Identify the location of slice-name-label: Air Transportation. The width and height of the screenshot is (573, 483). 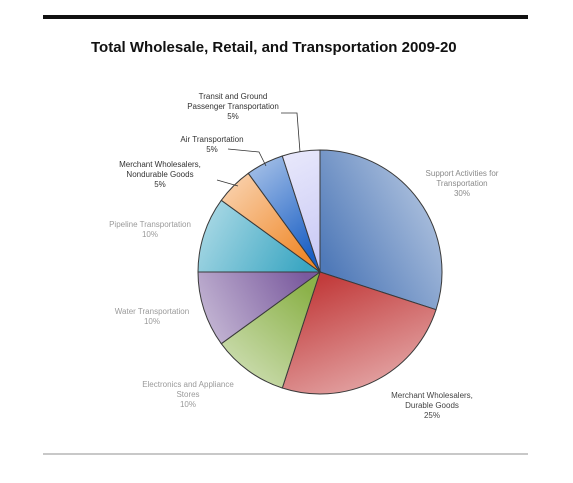
(211, 139).